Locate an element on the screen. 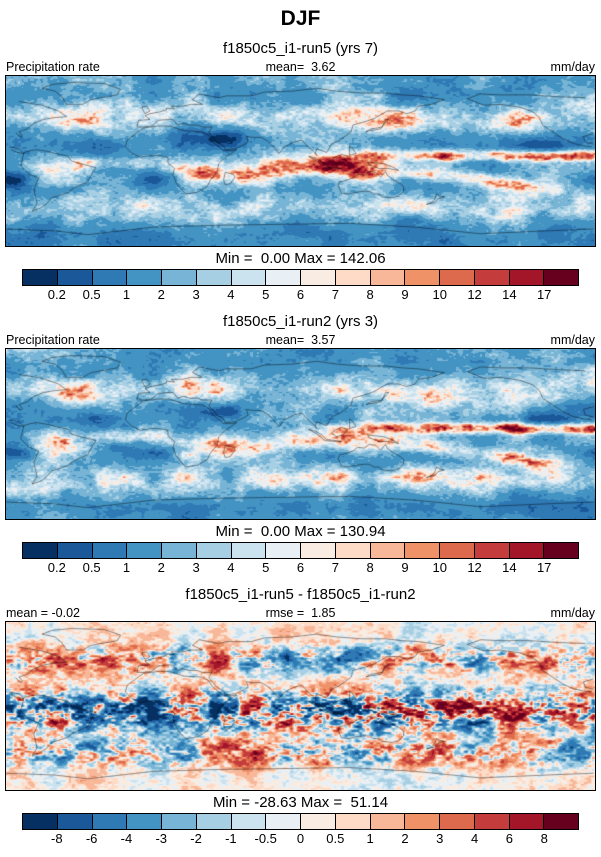  colorbar-tick-label: -4 is located at coordinates (126, 838).